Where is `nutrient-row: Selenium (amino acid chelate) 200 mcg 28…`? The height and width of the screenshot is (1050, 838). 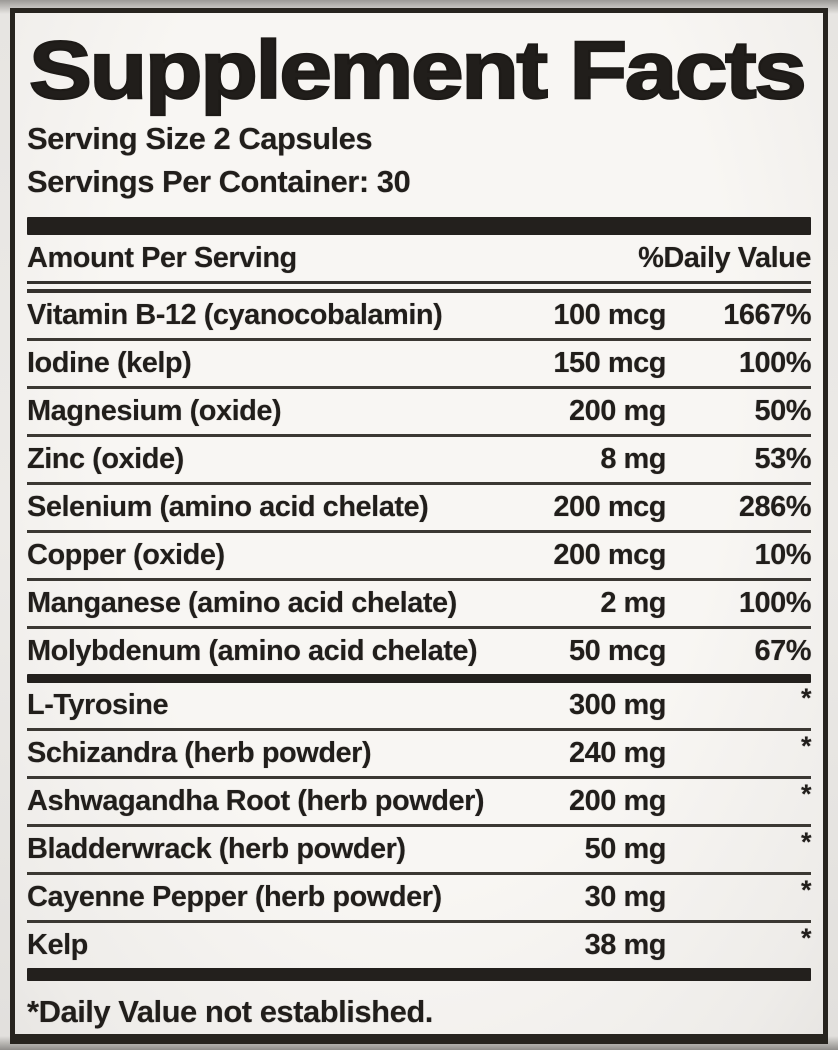 nutrient-row: Selenium (amino acid chelate) 200 mcg 28… is located at coordinates (419, 509).